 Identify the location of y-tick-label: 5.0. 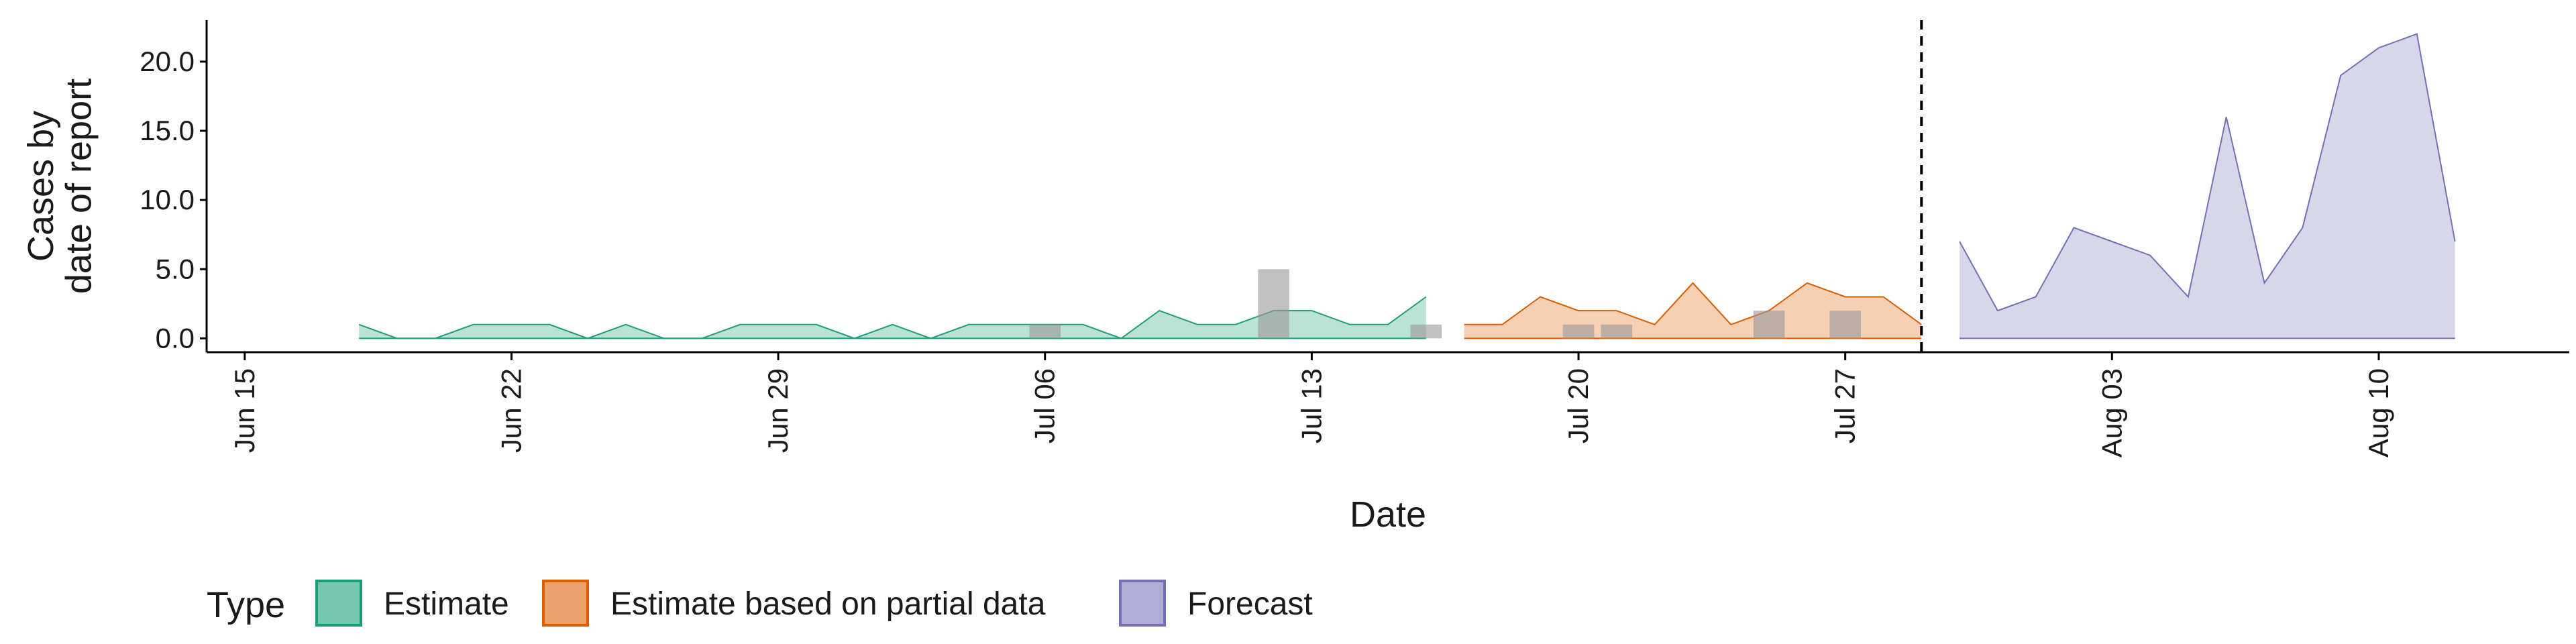
(175, 268).